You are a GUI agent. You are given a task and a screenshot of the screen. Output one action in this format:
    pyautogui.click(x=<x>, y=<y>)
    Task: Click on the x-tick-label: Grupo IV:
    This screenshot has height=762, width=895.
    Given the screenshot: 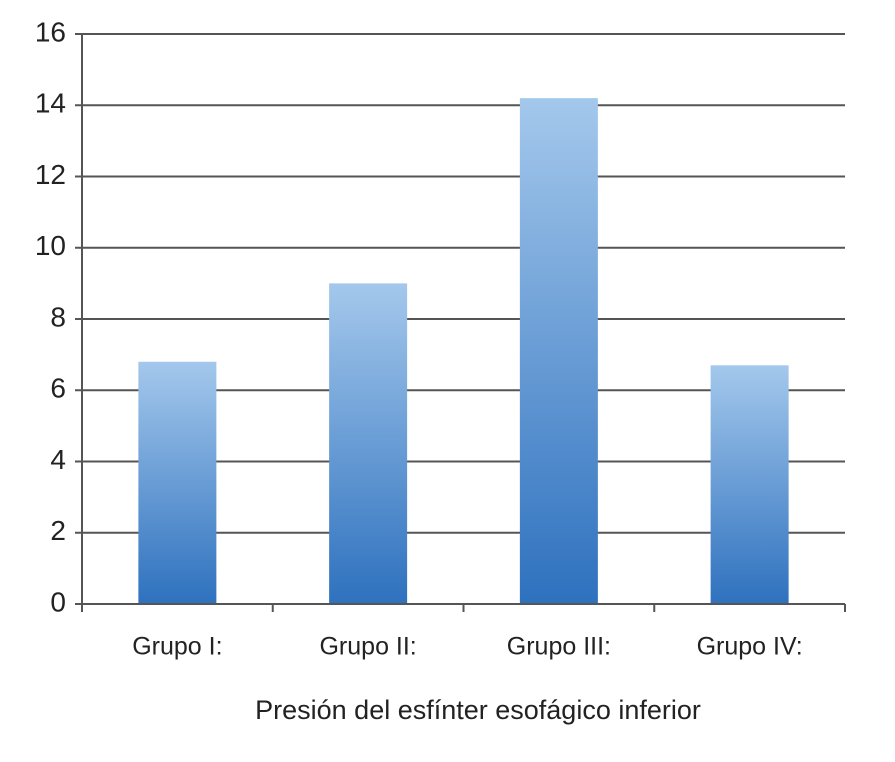 What is the action you would take?
    pyautogui.click(x=750, y=647)
    